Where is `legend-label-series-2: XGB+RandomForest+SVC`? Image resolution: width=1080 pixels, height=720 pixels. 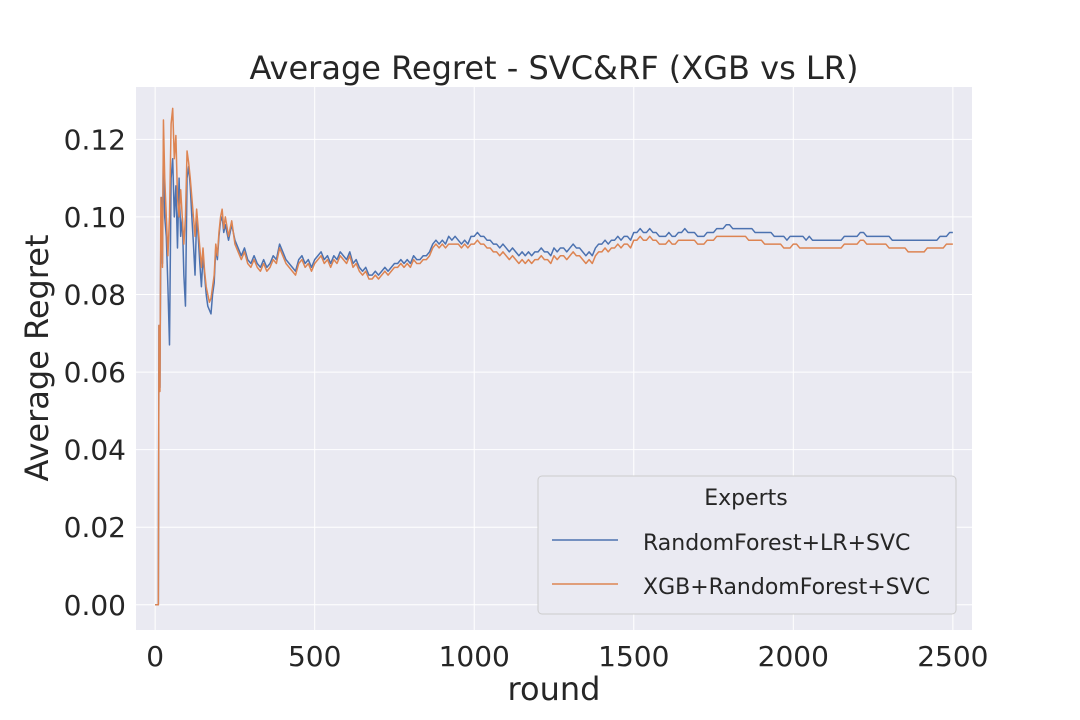 legend-label-series-2: XGB+RandomForest+SVC is located at coordinates (786, 587).